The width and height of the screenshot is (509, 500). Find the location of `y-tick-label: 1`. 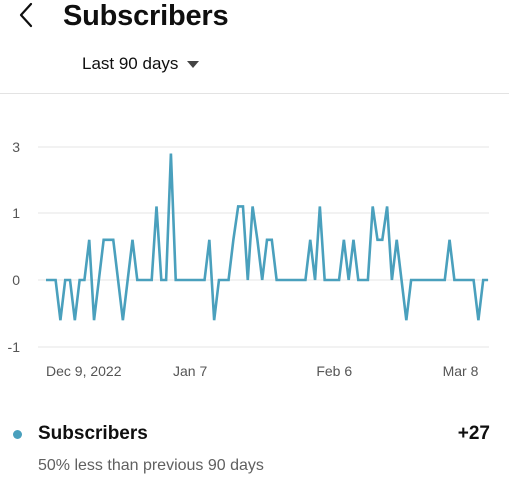

y-tick-label: 1 is located at coordinates (16, 213).